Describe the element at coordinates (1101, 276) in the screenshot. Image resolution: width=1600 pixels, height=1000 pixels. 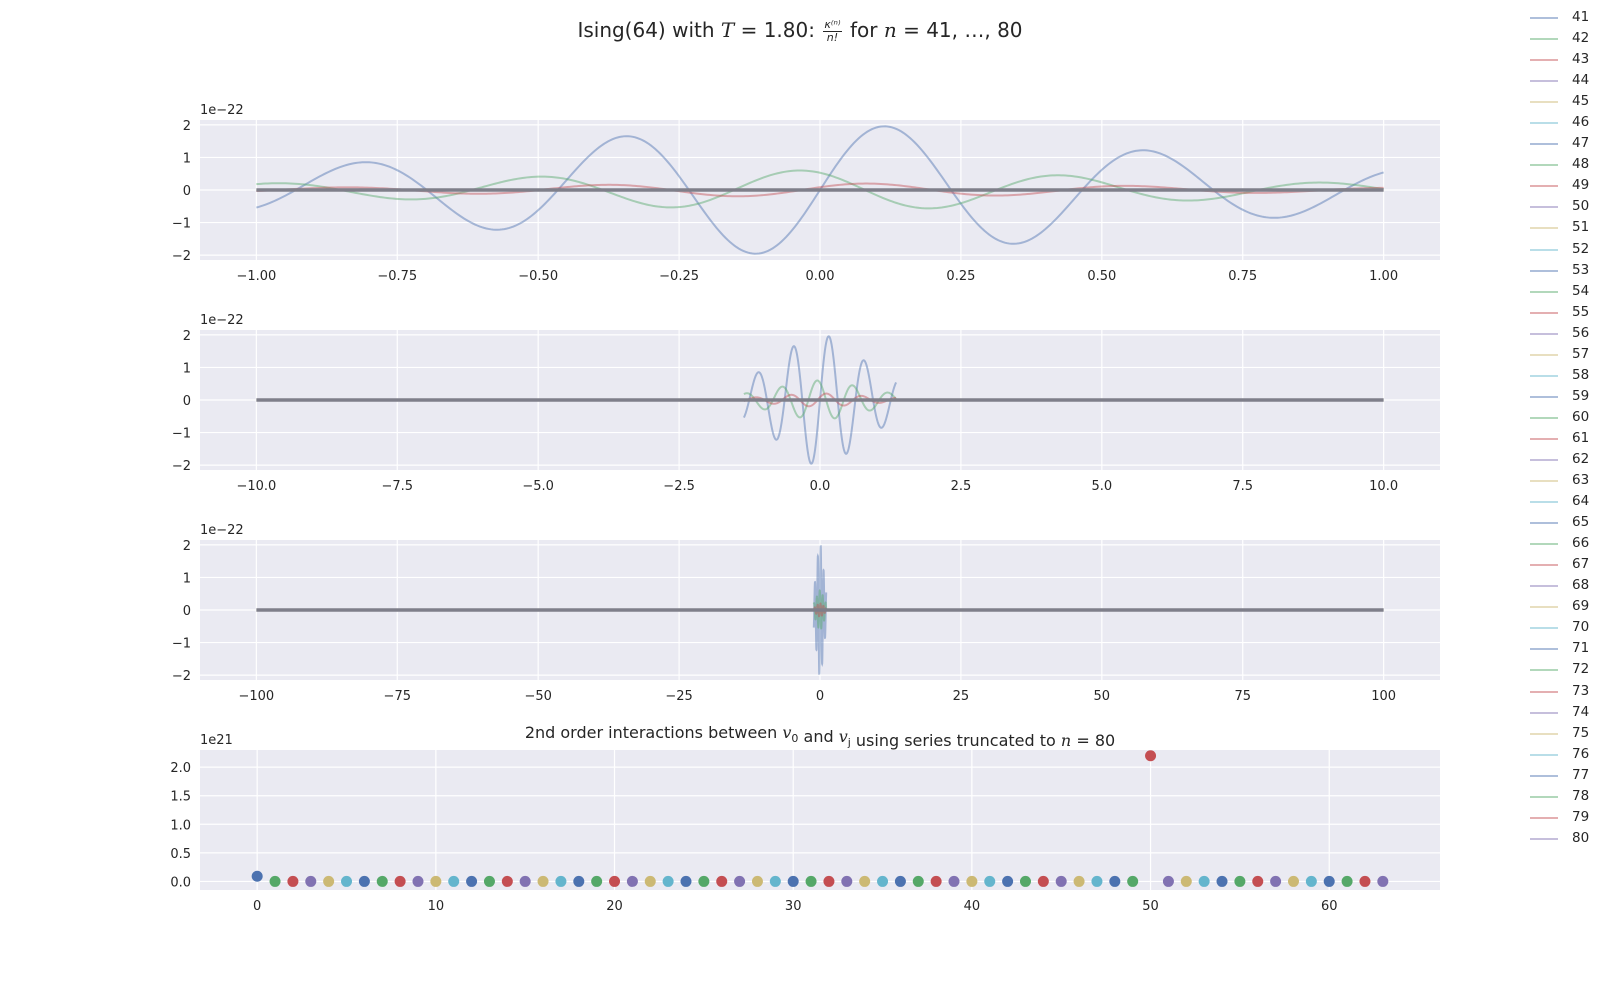
I see `x-tick-label: 0.50` at that location.